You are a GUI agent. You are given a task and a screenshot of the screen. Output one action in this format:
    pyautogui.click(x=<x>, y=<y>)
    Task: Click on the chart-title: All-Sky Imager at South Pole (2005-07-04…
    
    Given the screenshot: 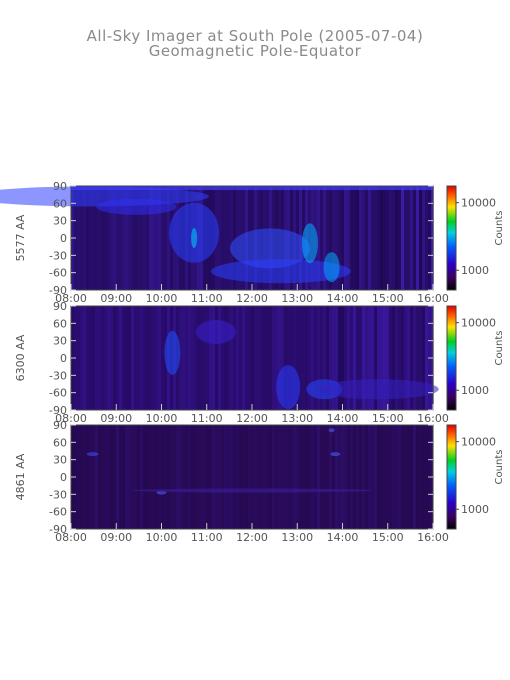 What is the action you would take?
    pyautogui.click(x=255, y=36)
    